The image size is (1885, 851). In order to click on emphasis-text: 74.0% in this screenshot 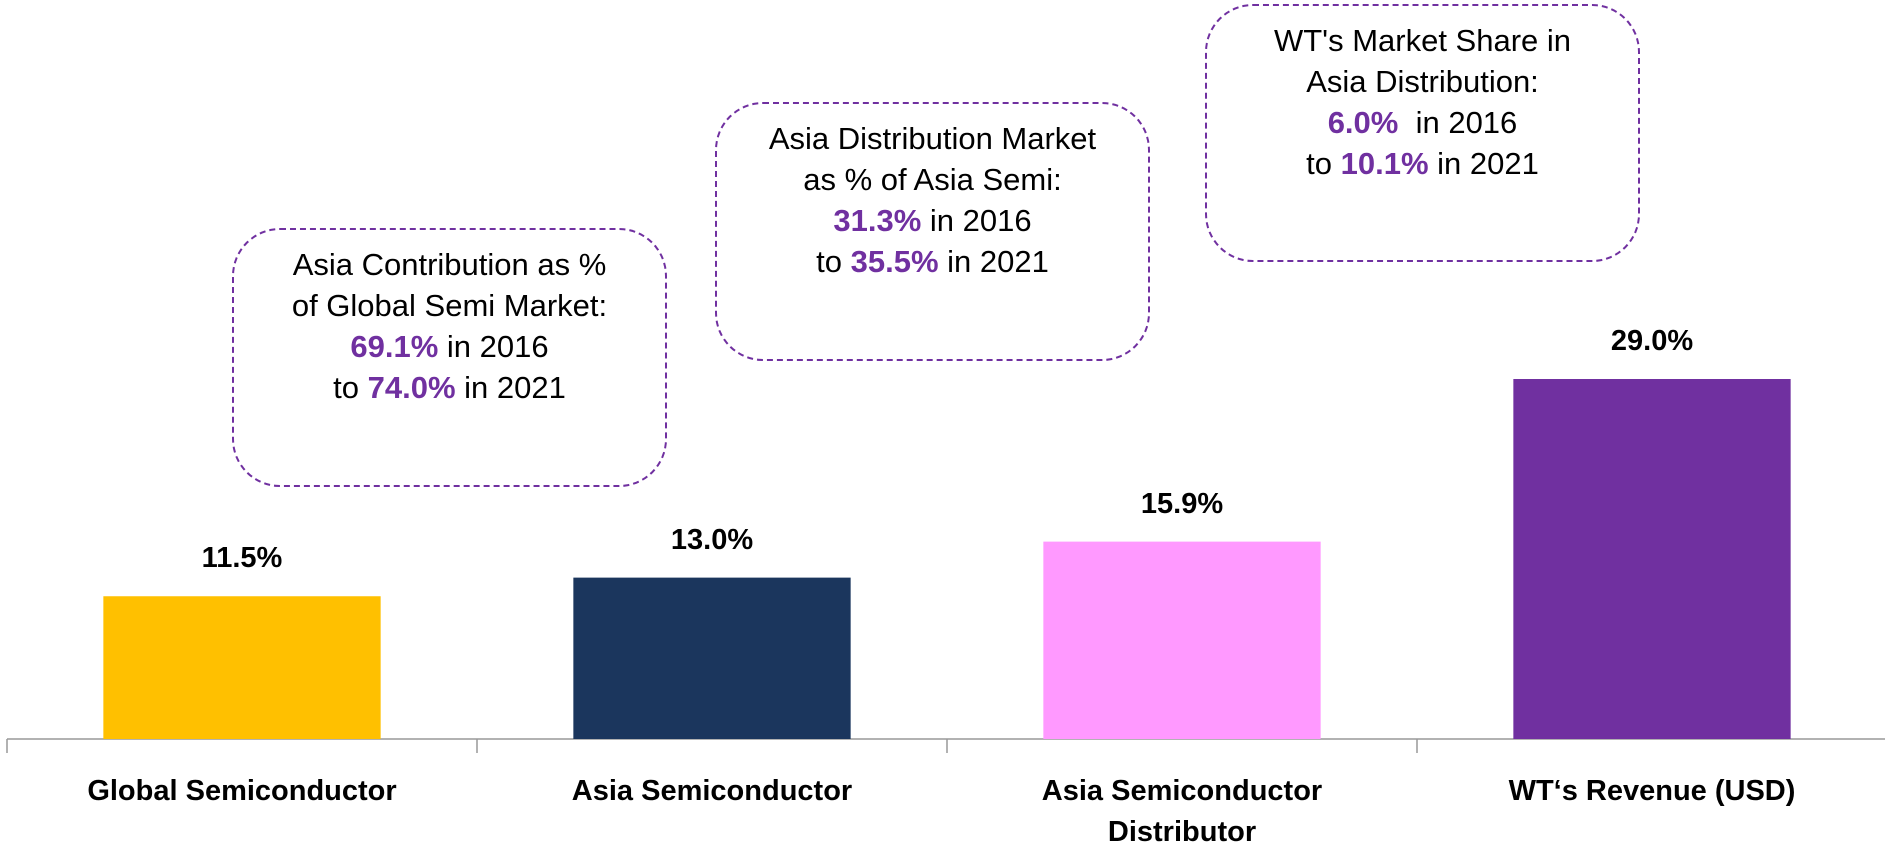, I will do `click(411, 387)`.